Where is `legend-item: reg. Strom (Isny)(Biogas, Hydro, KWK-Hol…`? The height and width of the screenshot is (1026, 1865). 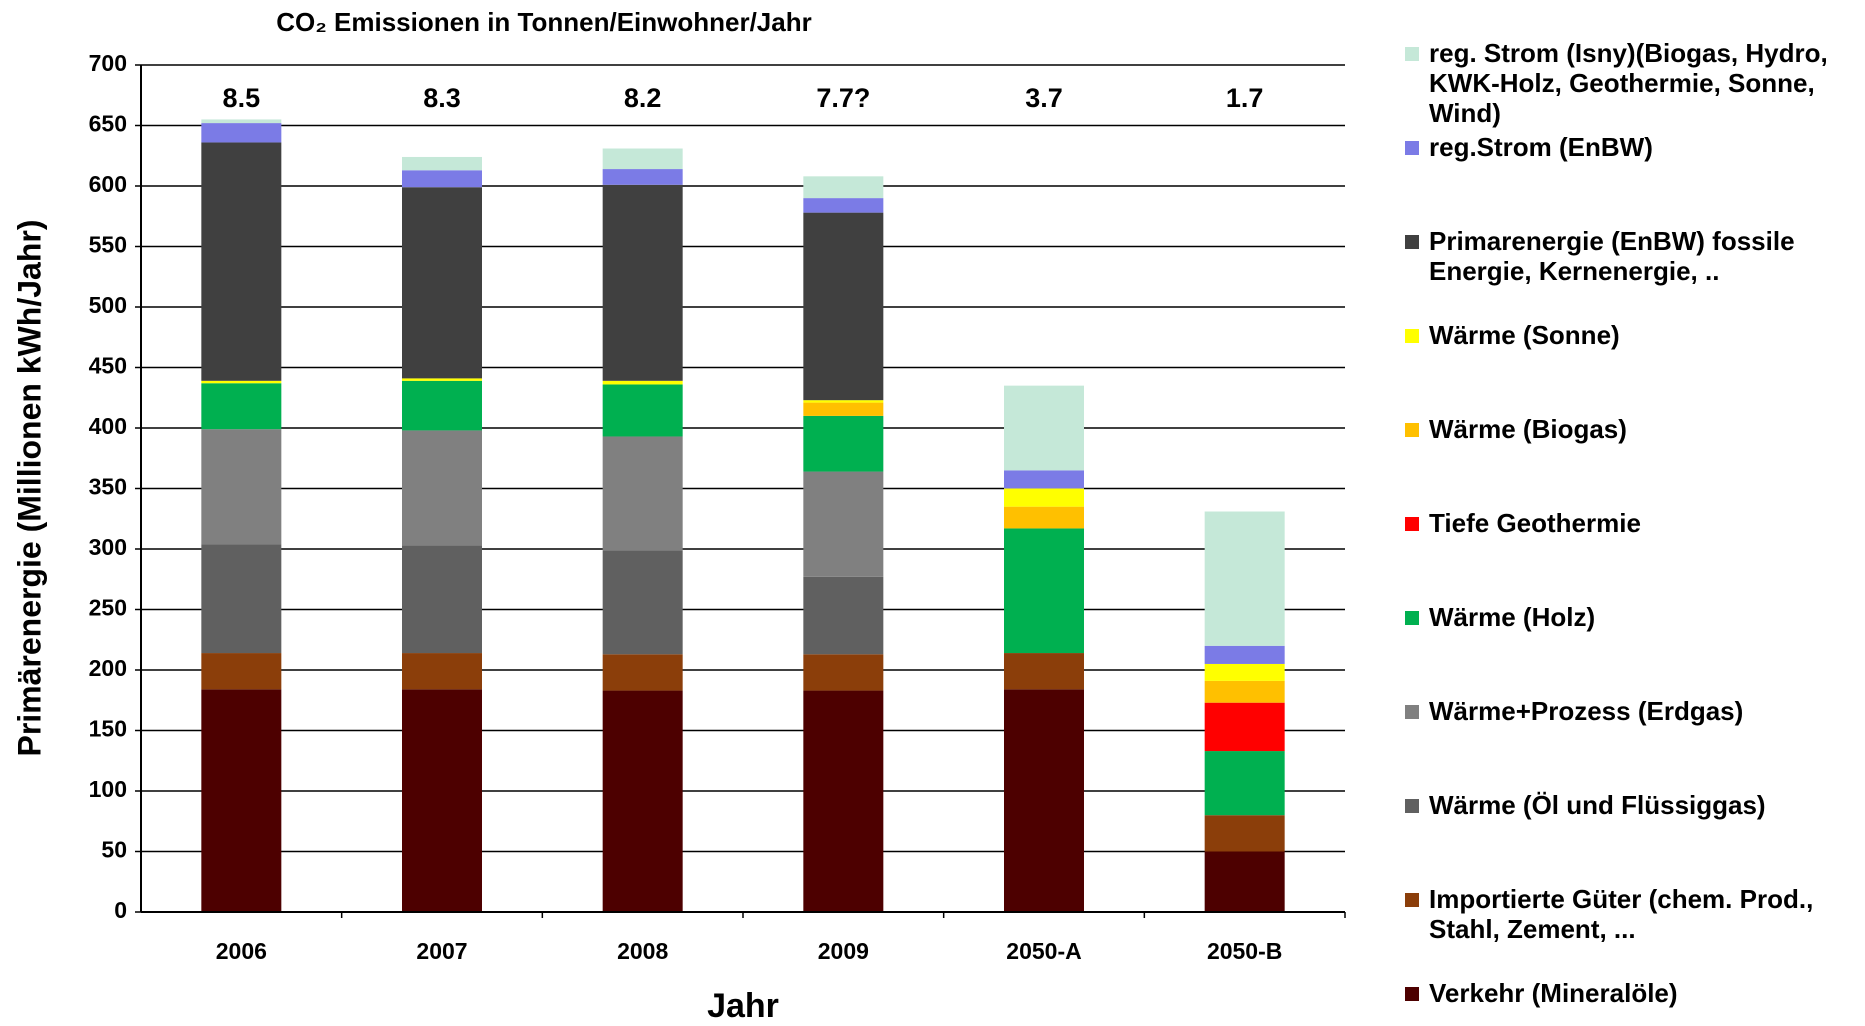 legend-item: reg. Strom (Isny)(Biogas, Hydro, KWK-Hol… is located at coordinates (1632, 83).